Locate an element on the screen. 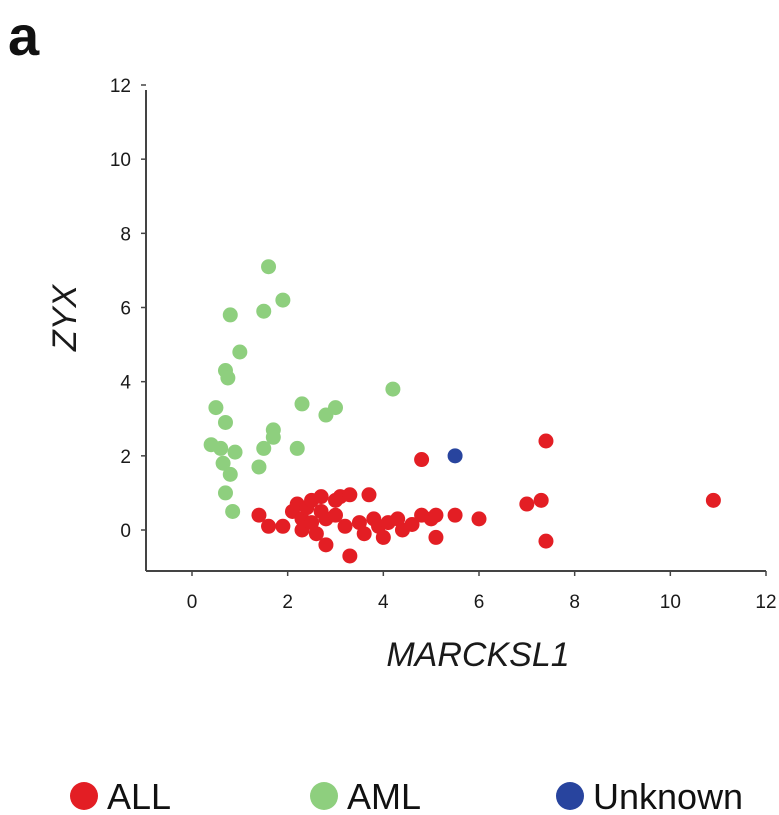 The height and width of the screenshot is (815, 779). data-point-unknown is located at coordinates (455, 456).